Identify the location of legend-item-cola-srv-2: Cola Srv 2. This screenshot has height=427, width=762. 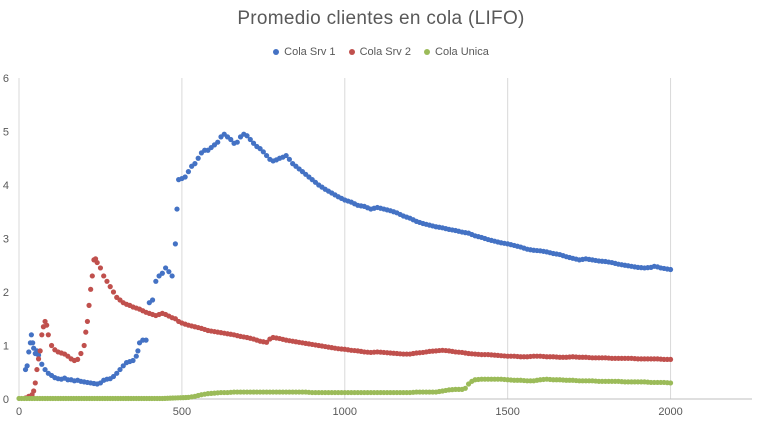
(379, 52).